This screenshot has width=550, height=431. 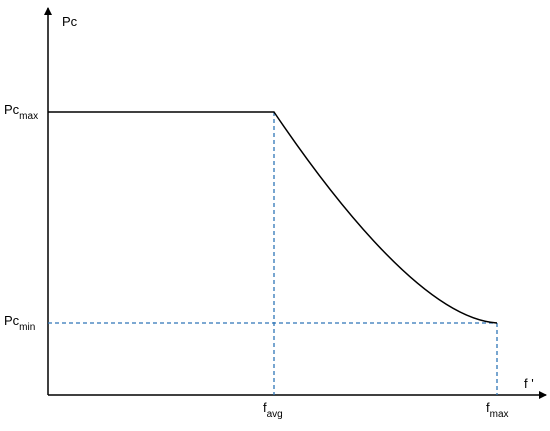 I want to click on x-axis-label: f ', so click(x=529, y=383).